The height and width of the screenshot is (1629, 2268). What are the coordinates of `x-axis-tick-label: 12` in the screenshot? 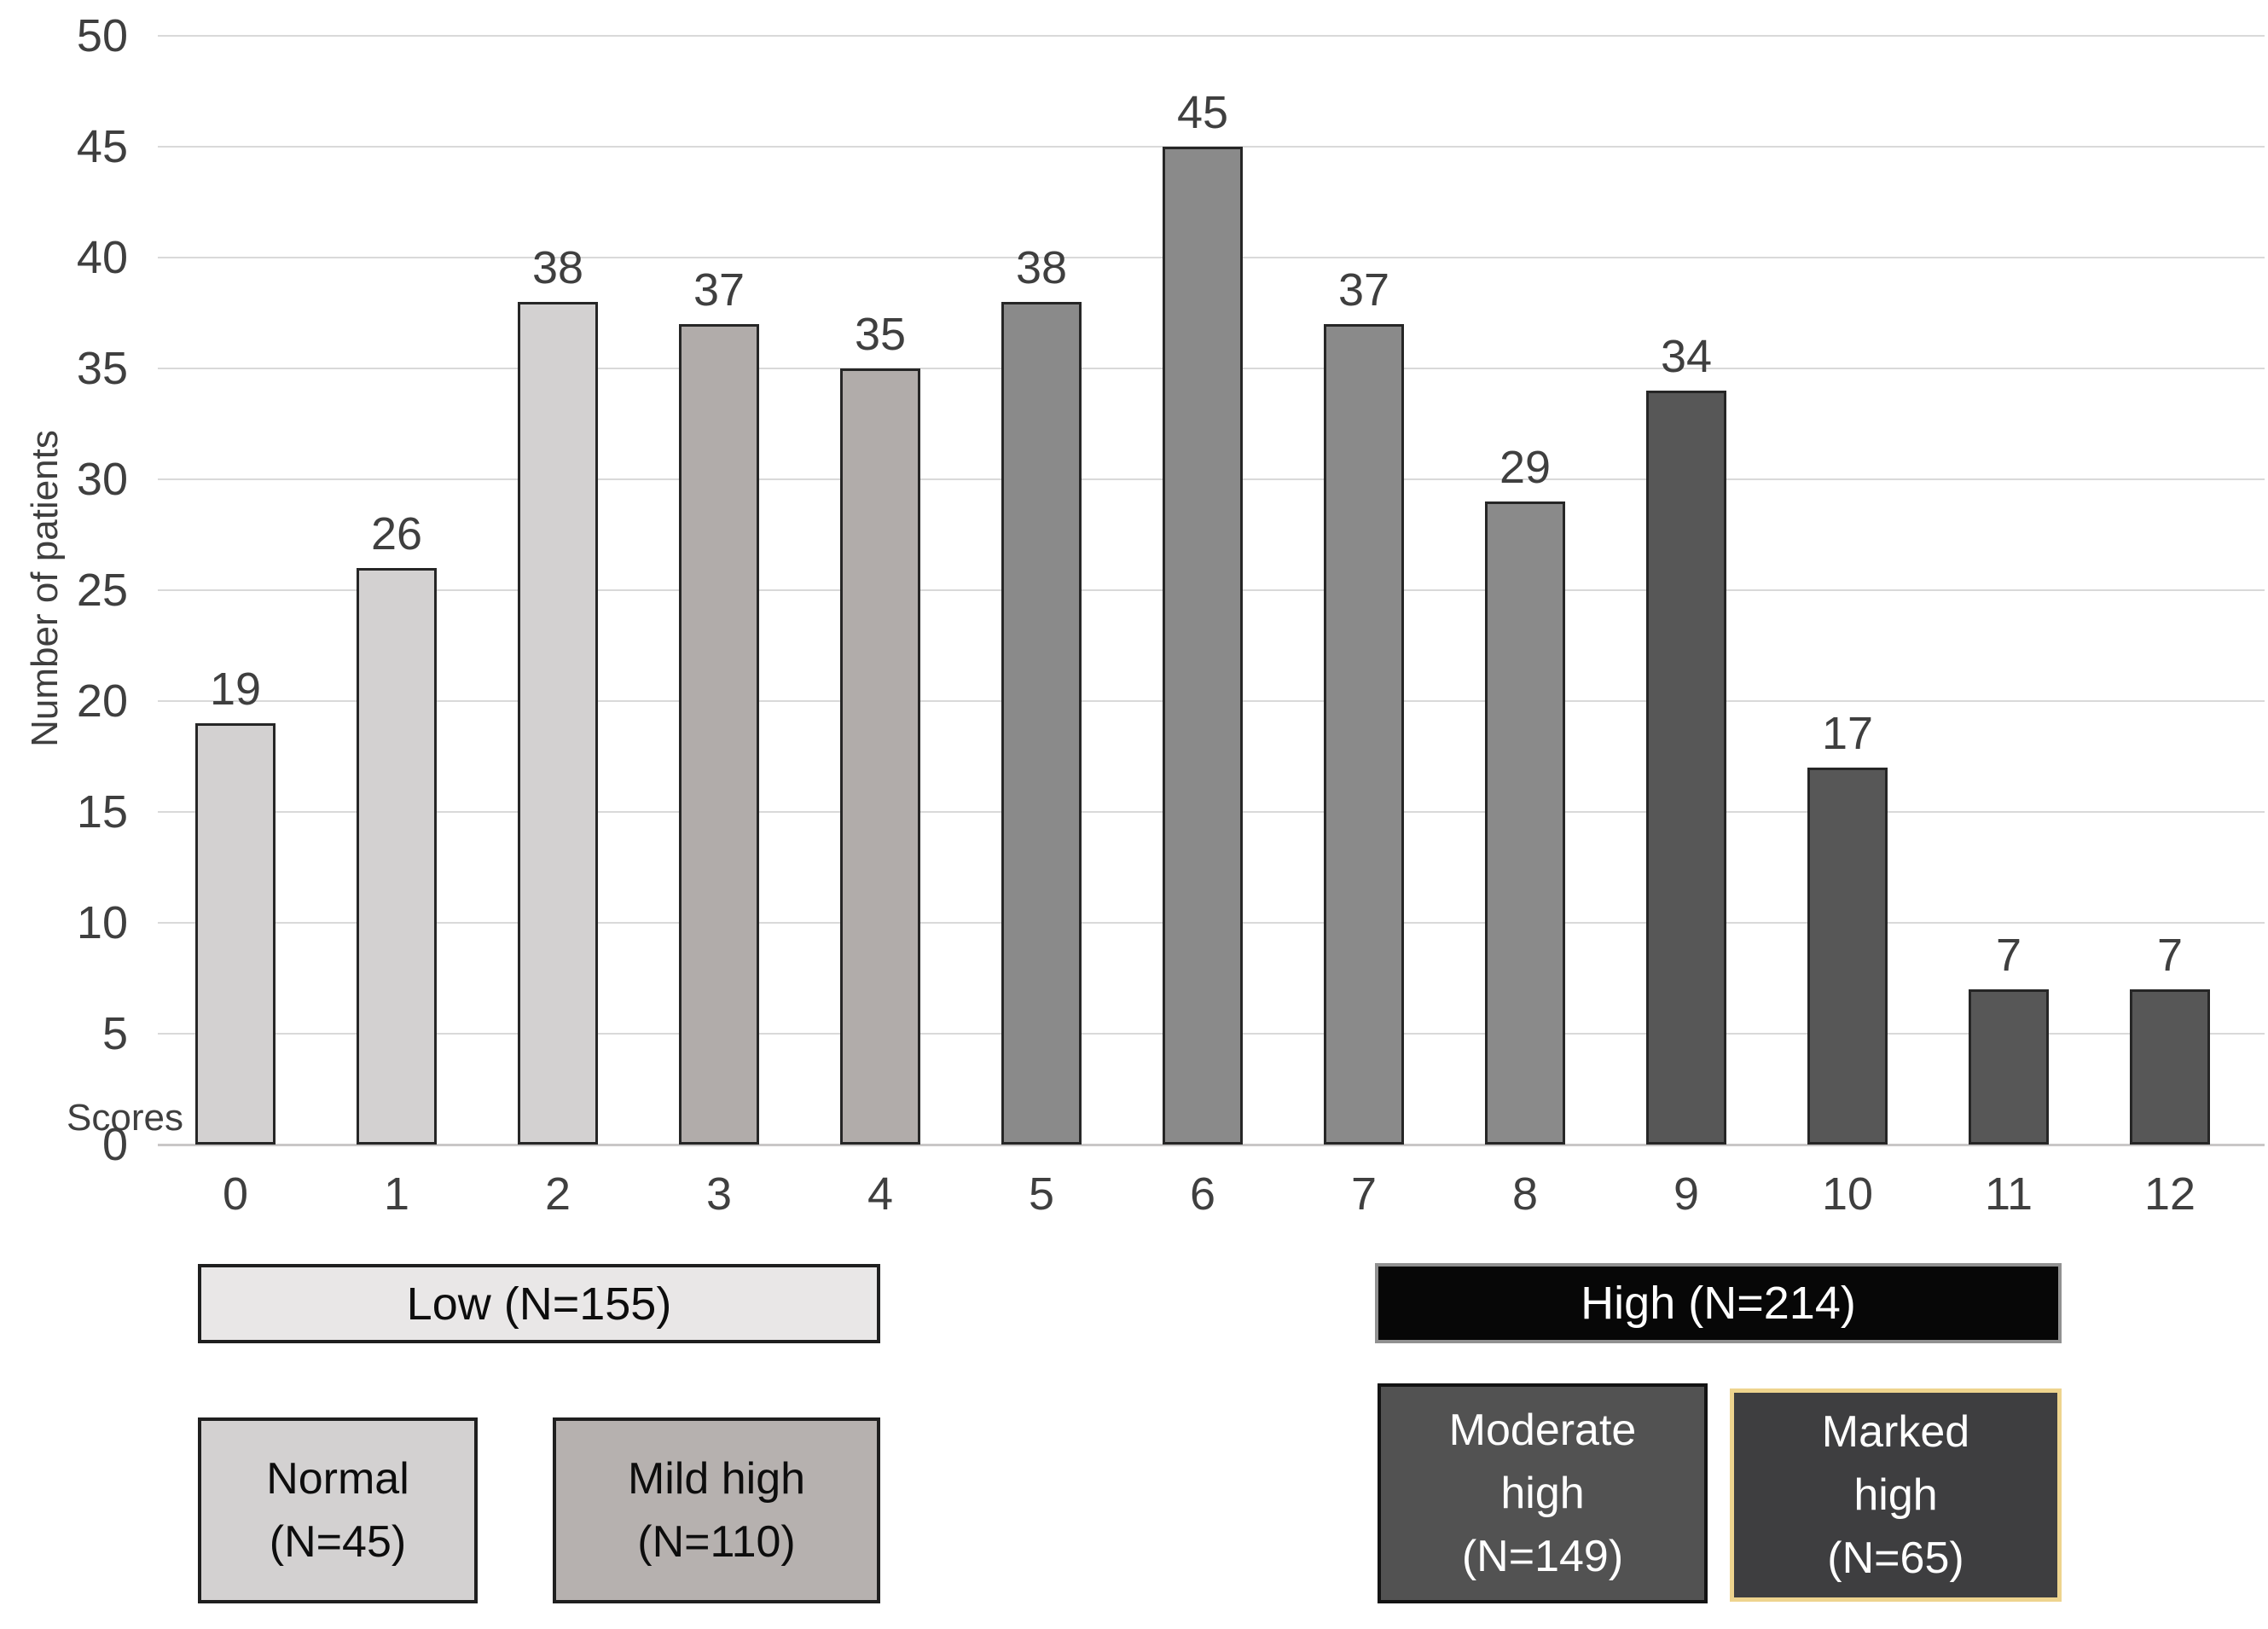 It's located at (2169, 1194).